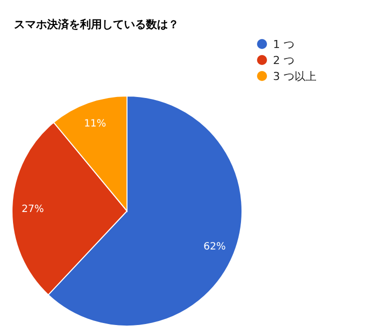 The width and height of the screenshot is (384, 334). Describe the element at coordinates (95, 124) in the screenshot. I see `data-label: 11%` at that location.